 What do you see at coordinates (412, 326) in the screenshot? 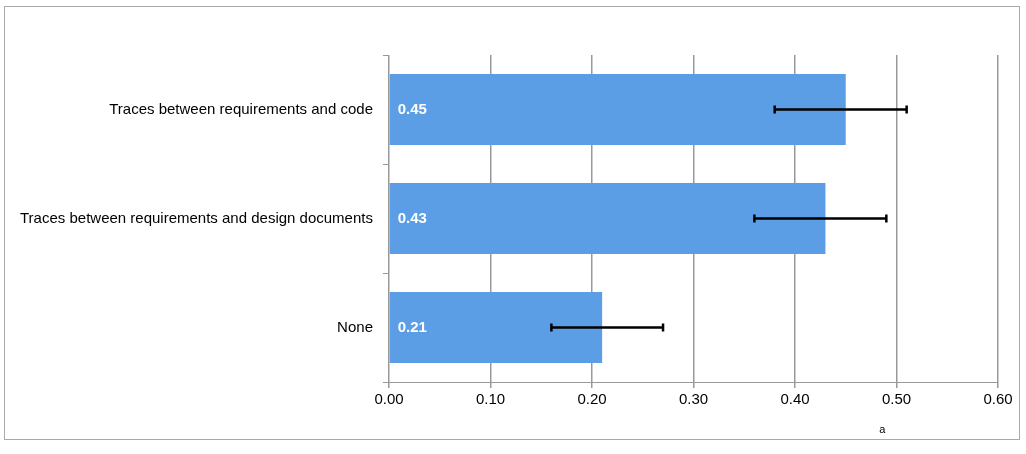
I see `data-label: 0.21` at bounding box center [412, 326].